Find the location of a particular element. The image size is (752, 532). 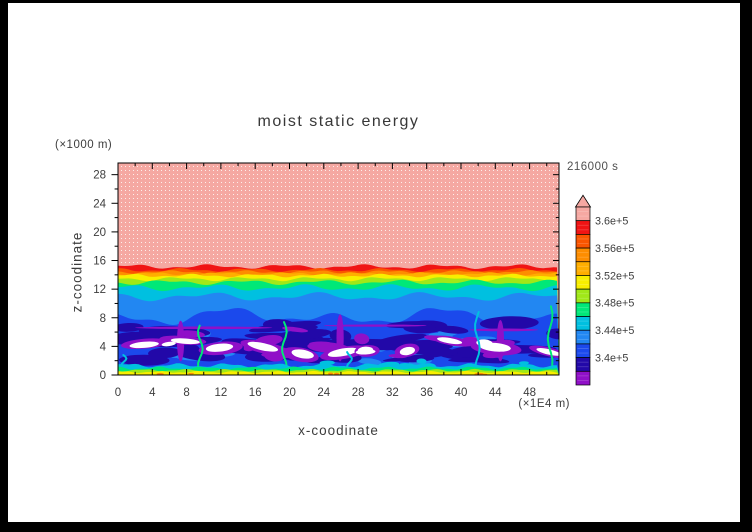

colorbar-label: 3.6e+5 is located at coordinates (611, 222).